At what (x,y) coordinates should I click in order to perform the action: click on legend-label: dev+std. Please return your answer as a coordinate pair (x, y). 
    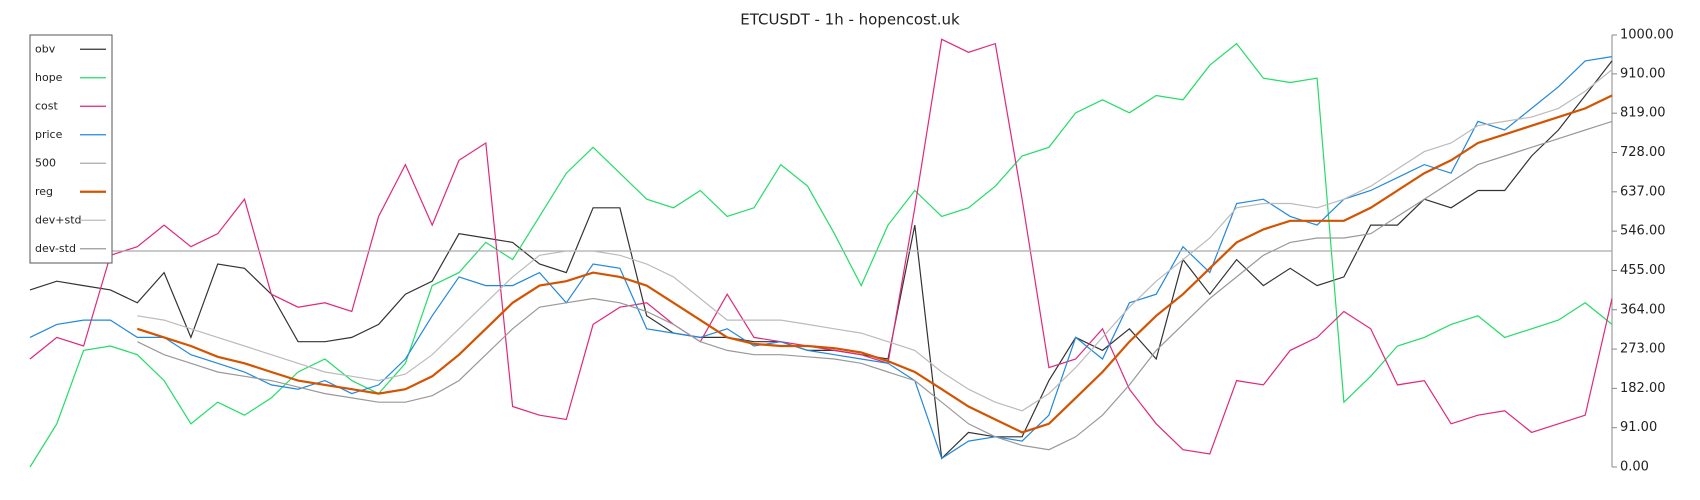
    Looking at the image, I should click on (58, 219).